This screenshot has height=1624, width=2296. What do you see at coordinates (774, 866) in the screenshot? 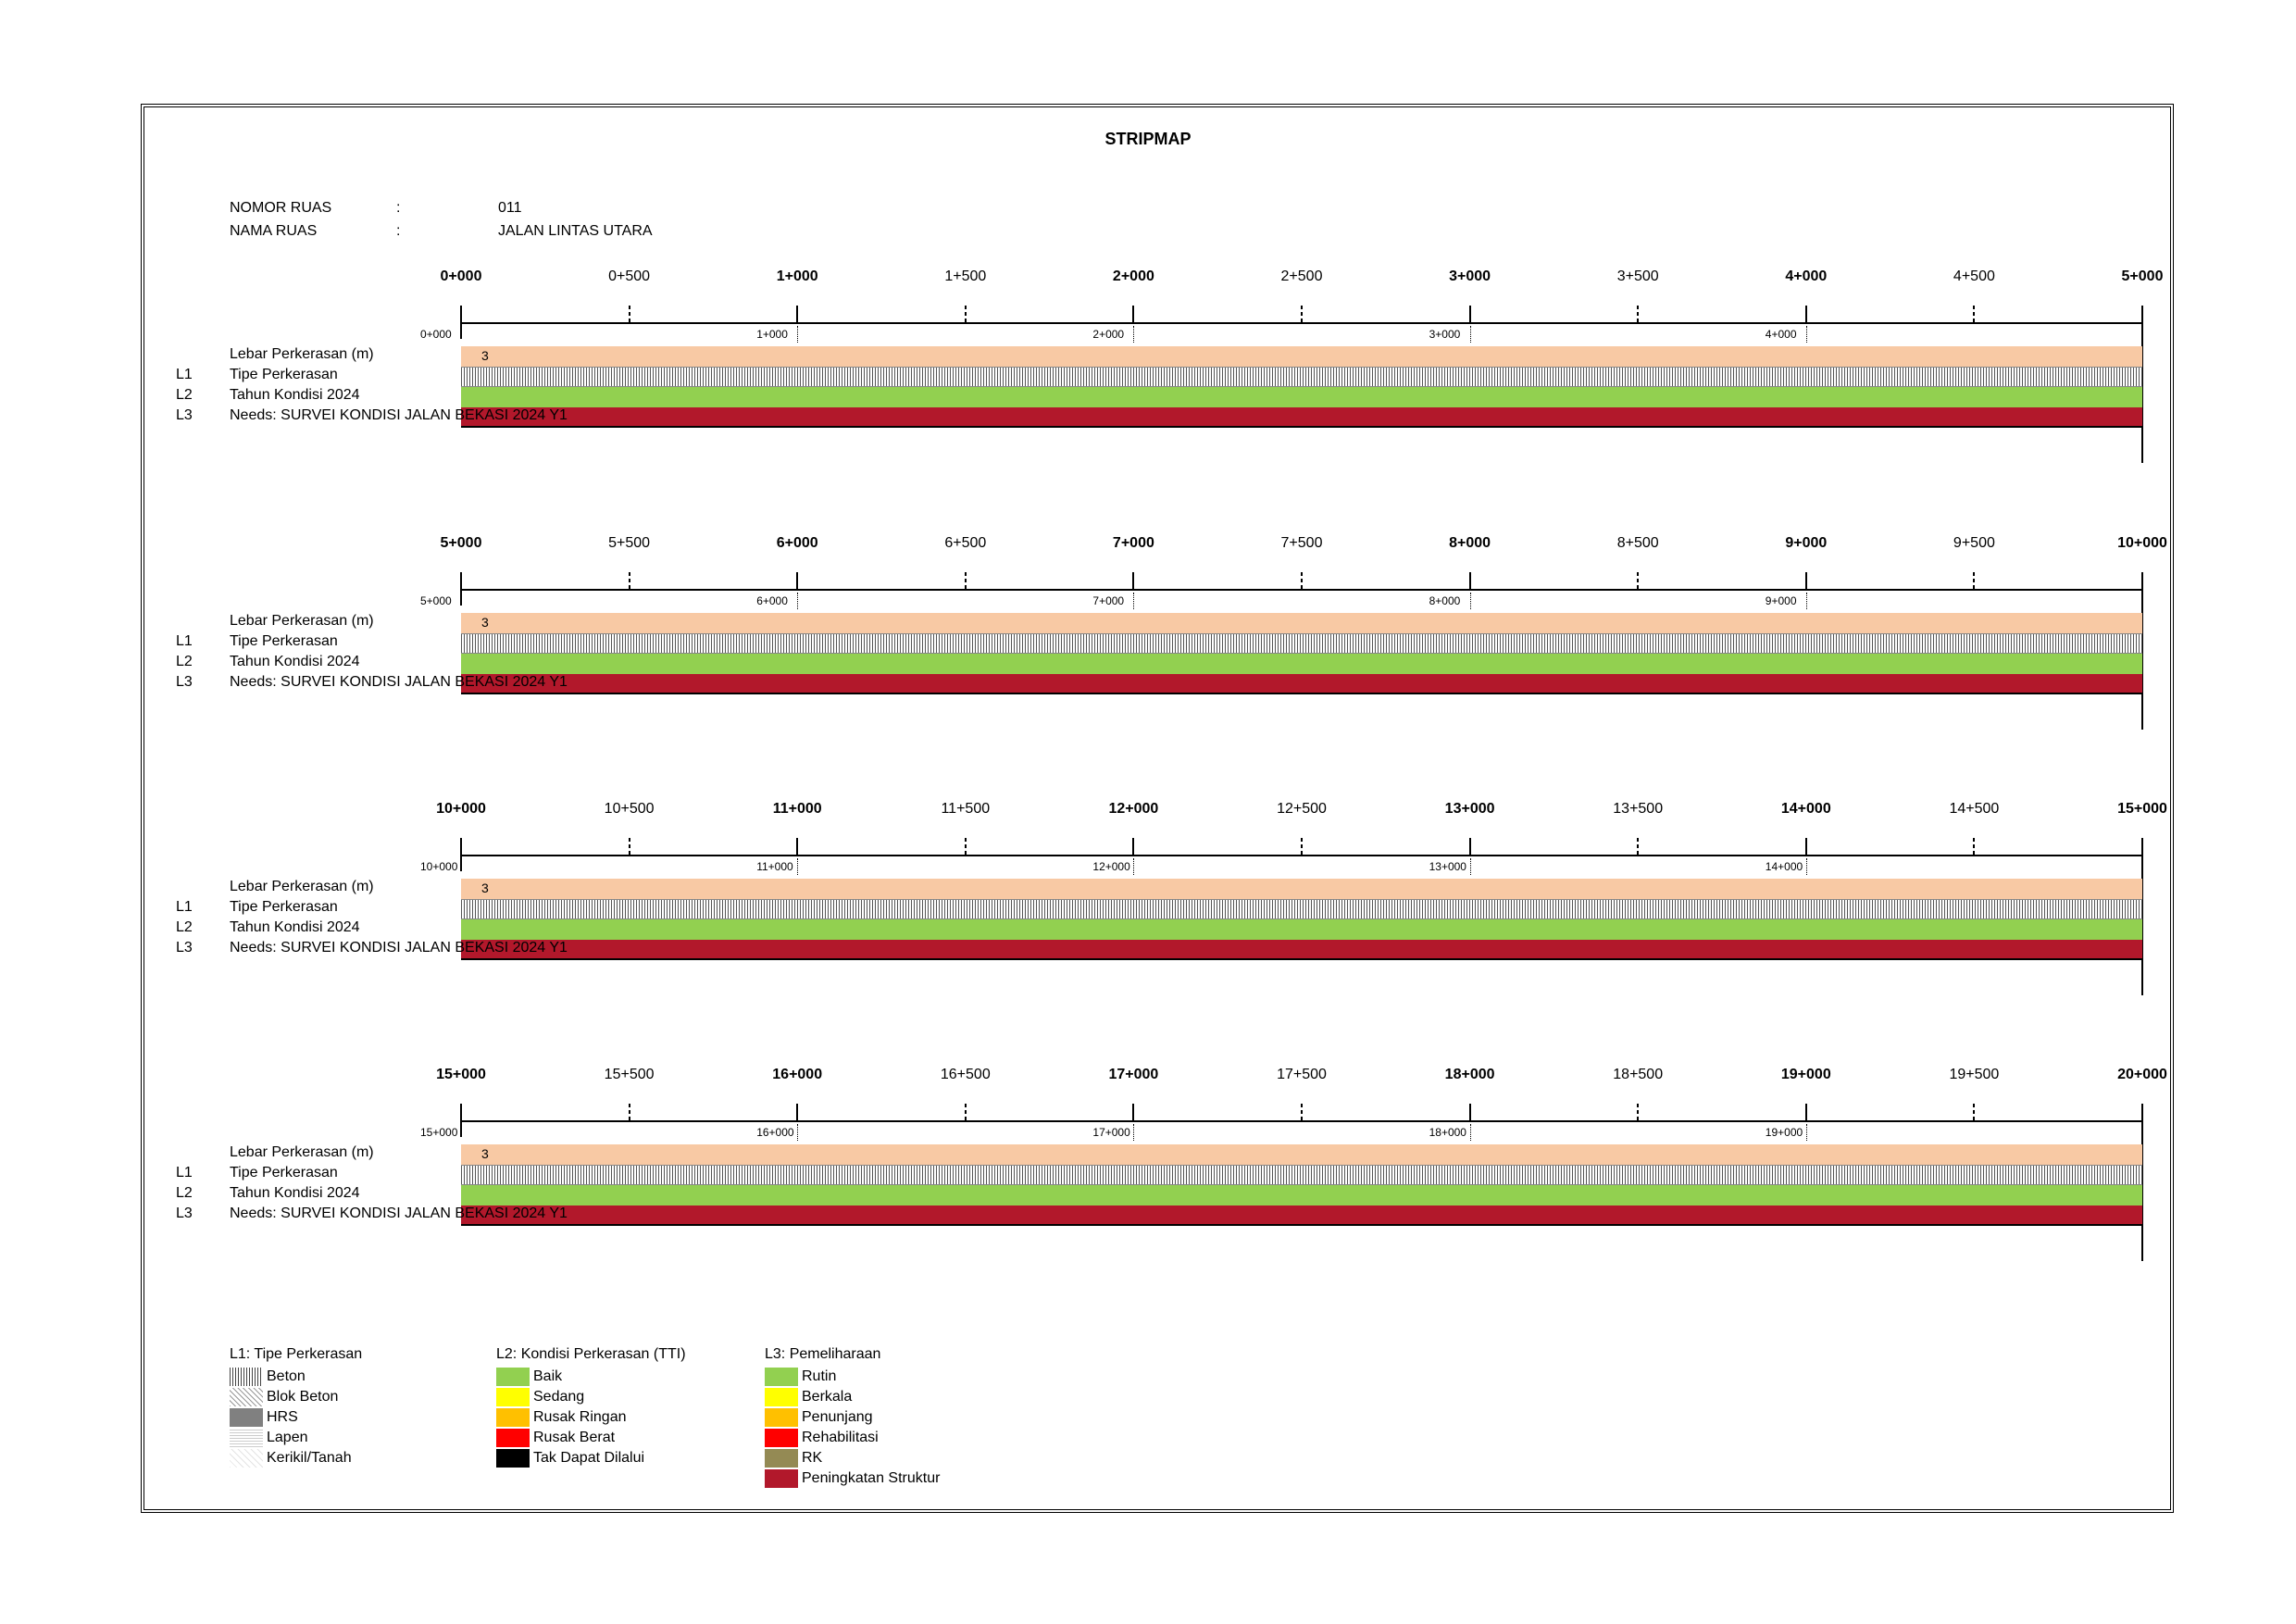
I see `small-km-label: 11+000` at bounding box center [774, 866].